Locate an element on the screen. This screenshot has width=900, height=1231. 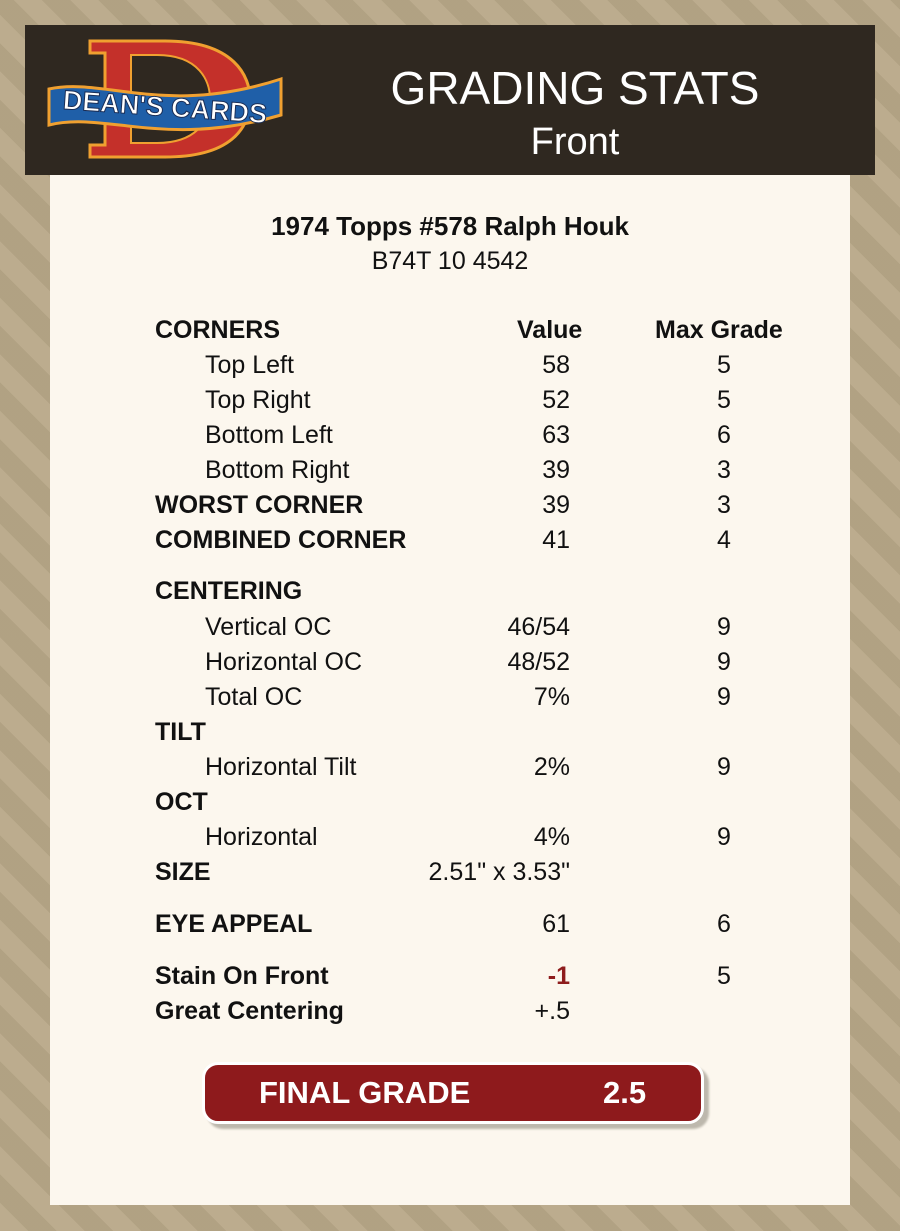
stat-row: Stain On Front -1 5 is located at coordinates (450, 977).